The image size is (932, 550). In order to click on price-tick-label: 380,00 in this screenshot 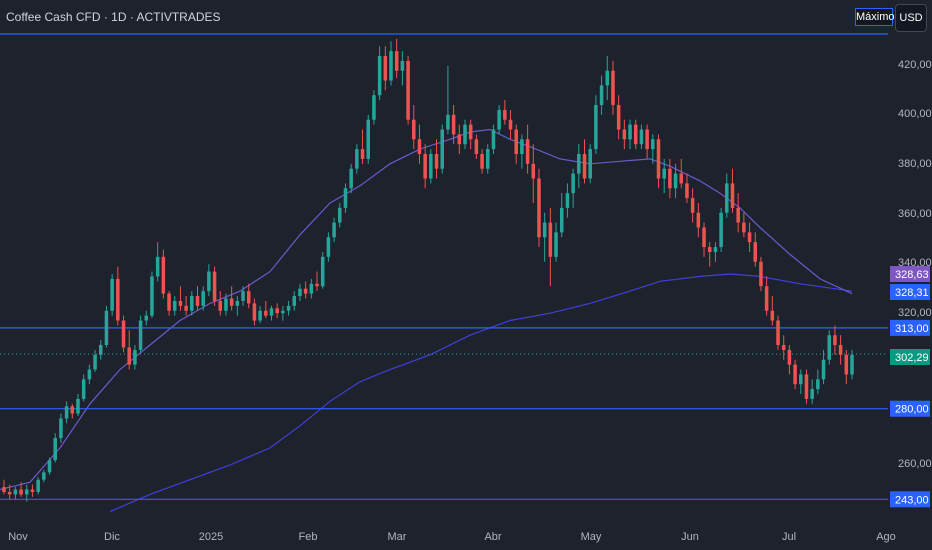, I will do `click(915, 164)`.